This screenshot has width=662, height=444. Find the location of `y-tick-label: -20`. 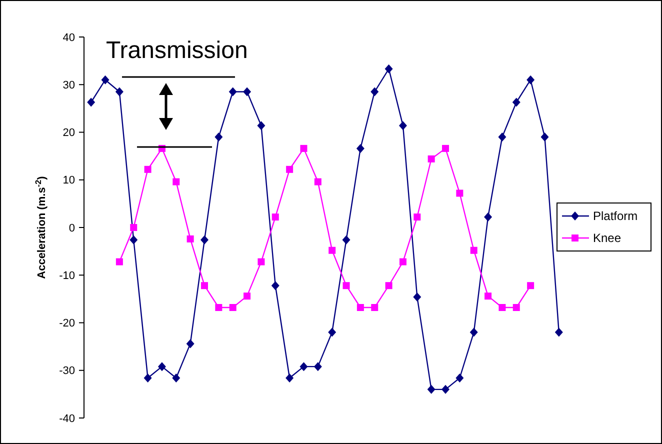

y-tick-label: -20 is located at coordinates (67, 324).